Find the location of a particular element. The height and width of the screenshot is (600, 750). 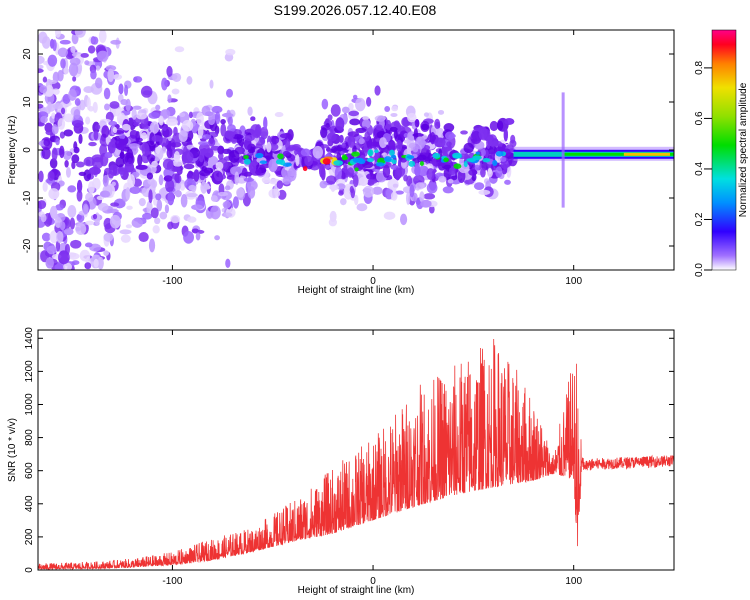

y-tick-label: 0 is located at coordinates (27, 150).